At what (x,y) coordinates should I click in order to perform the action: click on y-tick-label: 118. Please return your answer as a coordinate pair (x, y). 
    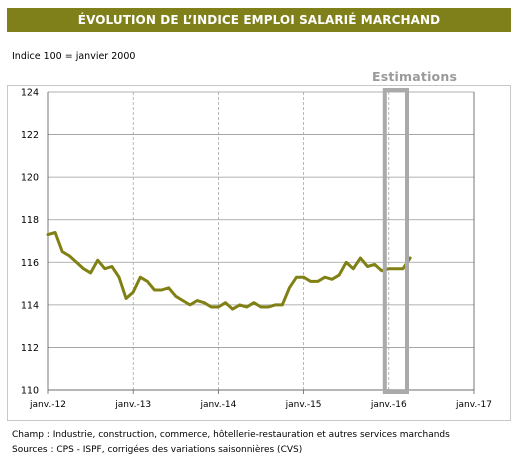
    Looking at the image, I should click on (30, 220).